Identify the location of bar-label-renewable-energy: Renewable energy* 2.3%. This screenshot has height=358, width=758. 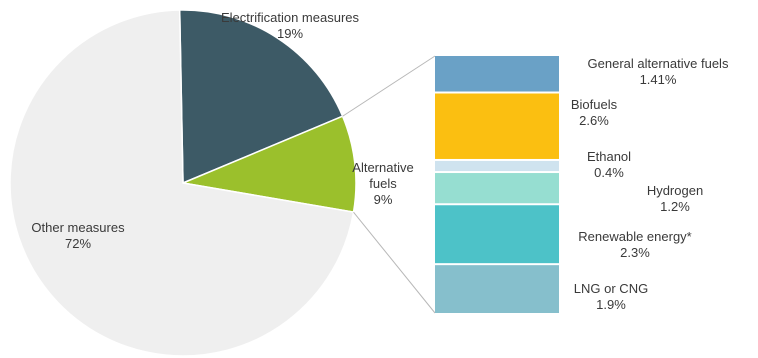
(634, 244).